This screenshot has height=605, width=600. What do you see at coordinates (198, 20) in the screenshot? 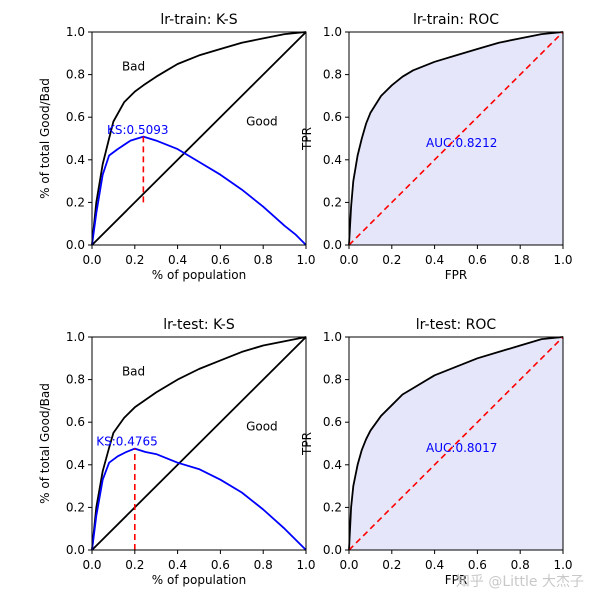
I see `chart-title: lr-train: K-S` at bounding box center [198, 20].